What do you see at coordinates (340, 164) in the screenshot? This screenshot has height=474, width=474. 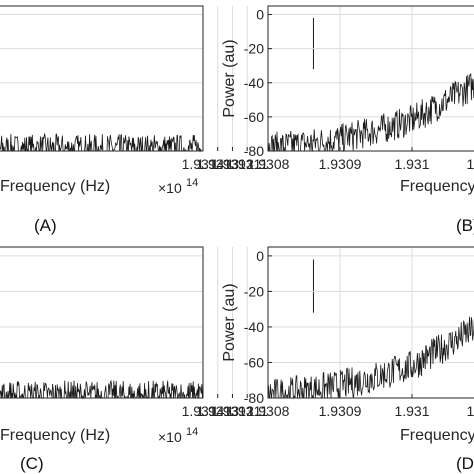 I see `panel-b-xtick-label-1: 1.9309` at bounding box center [340, 164].